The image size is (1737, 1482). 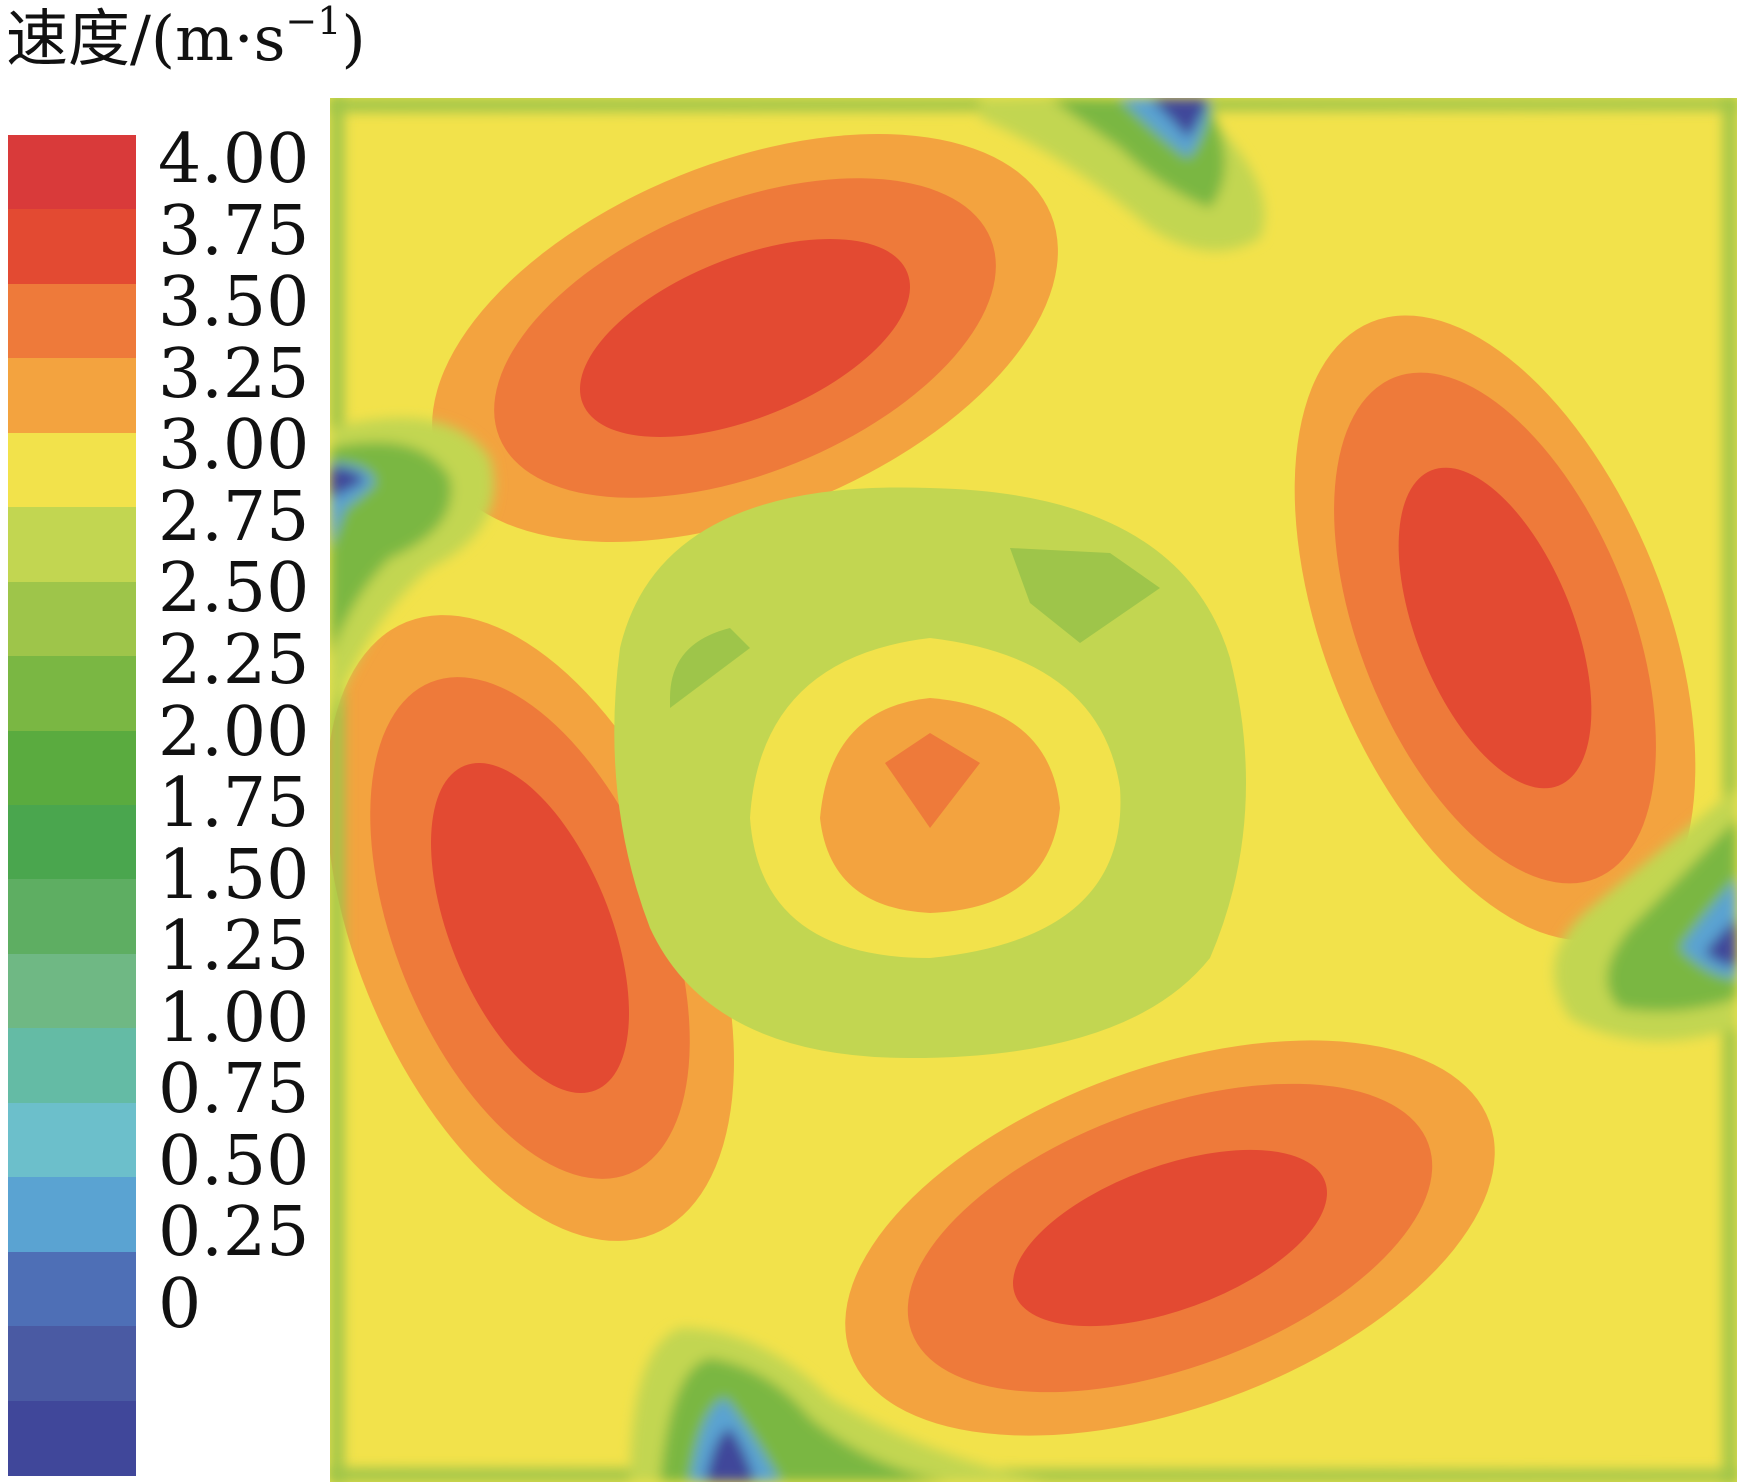 What do you see at coordinates (313, 21) in the screenshot?
I see `colorbar-title-superscript: −1` at bounding box center [313, 21].